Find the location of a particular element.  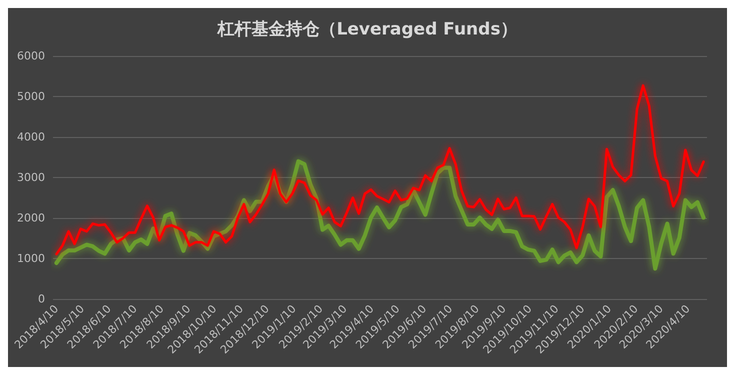

y-tick-label: 4000 is located at coordinates (31, 137).